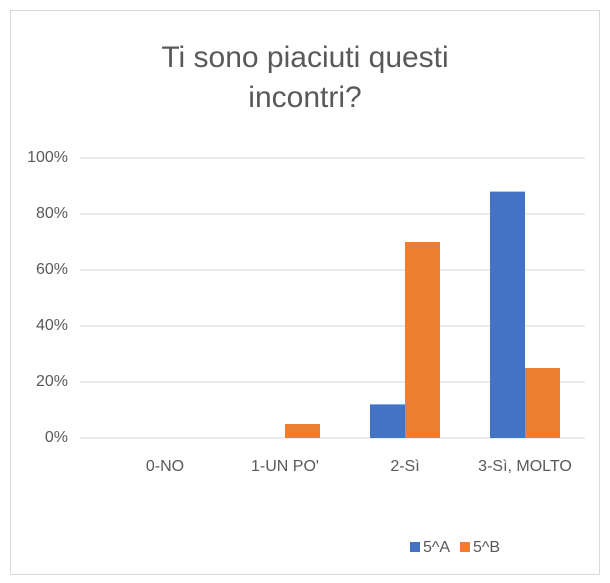 The width and height of the screenshot is (610, 583). Describe the element at coordinates (52, 269) in the screenshot. I see `y-tick-label: 60%` at that location.